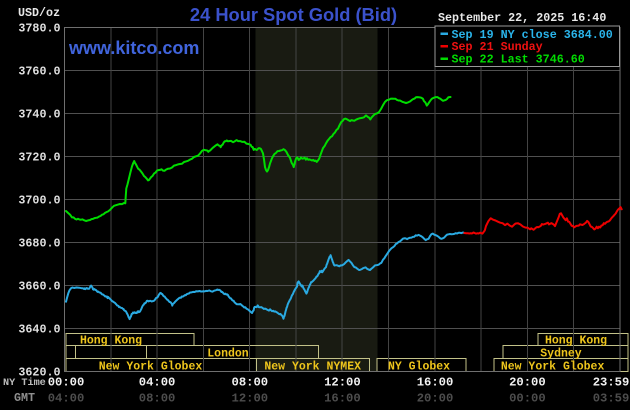 This screenshot has width=630, height=410. Describe the element at coordinates (611, 382) in the screenshot. I see `svg-text: 23:59` at that location.